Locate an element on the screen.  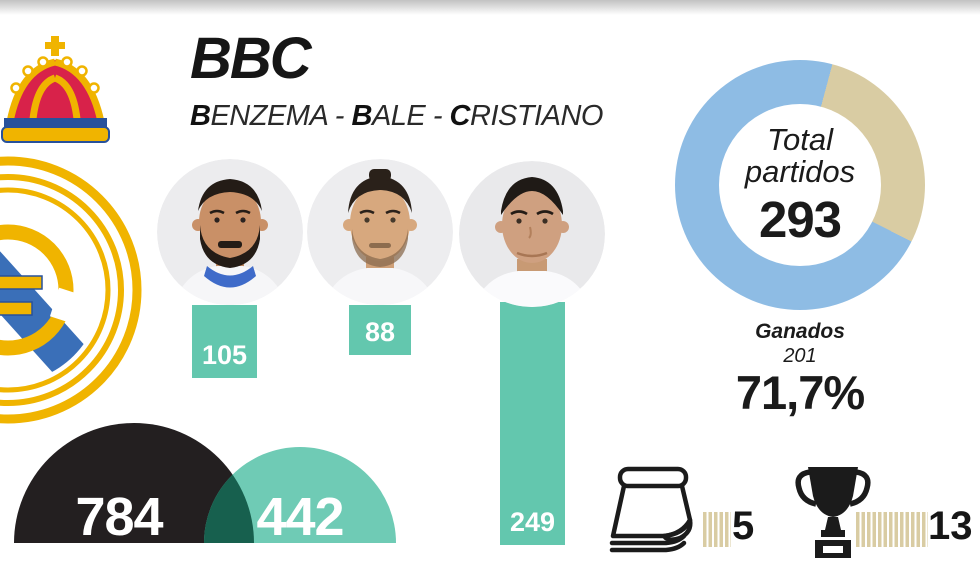
notepad-icon is located at coordinates (654, 515).